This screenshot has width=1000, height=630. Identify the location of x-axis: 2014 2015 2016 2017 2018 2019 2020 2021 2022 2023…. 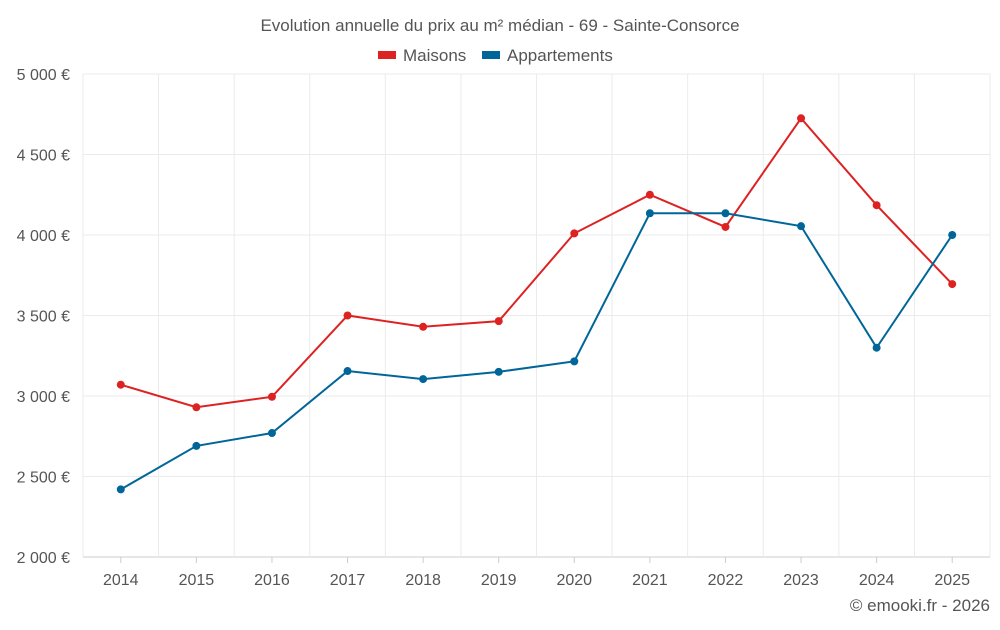
(536, 573).